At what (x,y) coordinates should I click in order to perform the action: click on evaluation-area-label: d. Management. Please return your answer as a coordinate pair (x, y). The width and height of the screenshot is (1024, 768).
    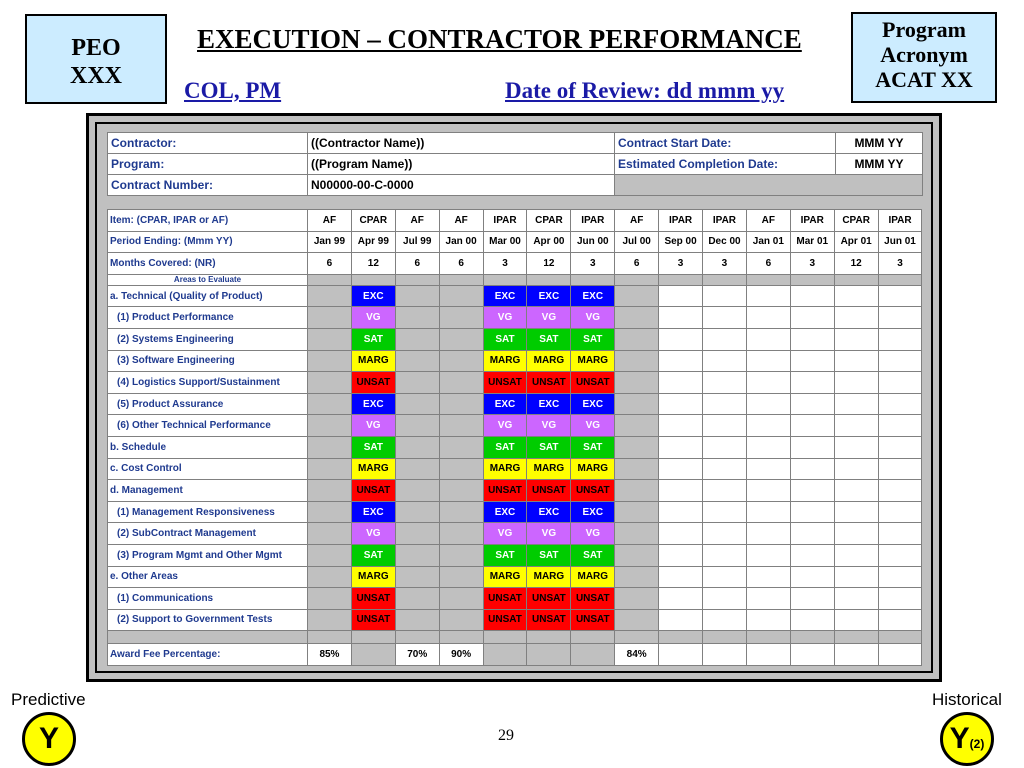
    Looking at the image, I should click on (207, 490).